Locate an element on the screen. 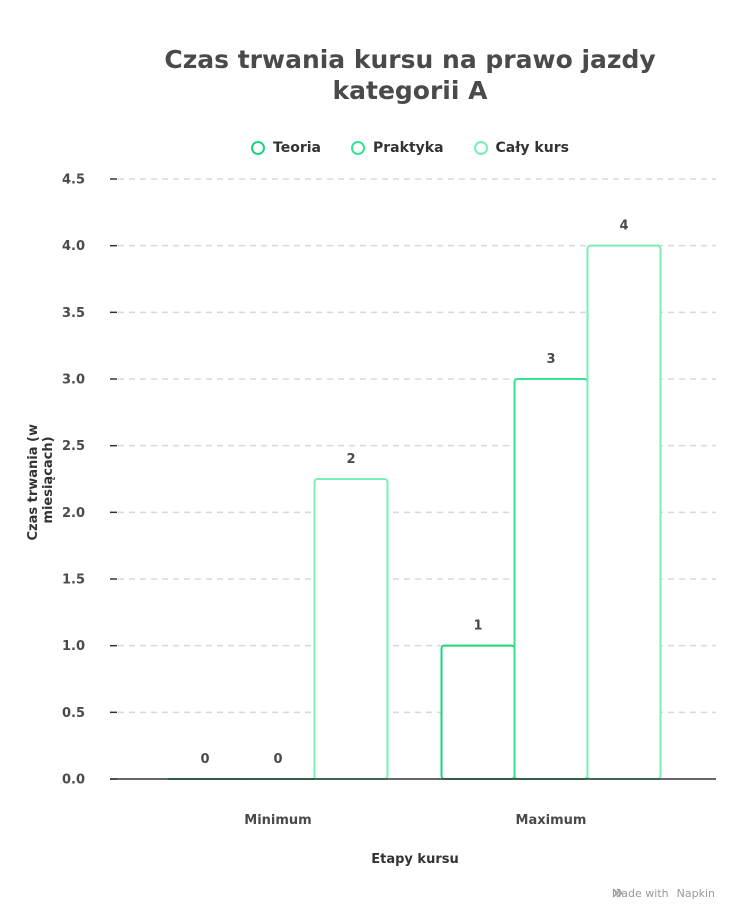 This screenshot has width=739, height=920. y-tick-label: 4.0 is located at coordinates (73, 246).